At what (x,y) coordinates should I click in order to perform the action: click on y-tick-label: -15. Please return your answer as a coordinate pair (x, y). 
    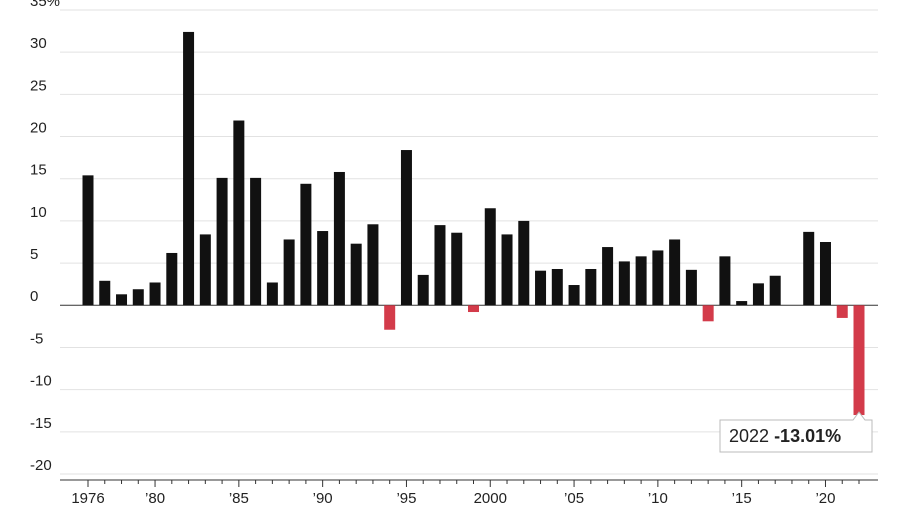
    Looking at the image, I should click on (41, 423).